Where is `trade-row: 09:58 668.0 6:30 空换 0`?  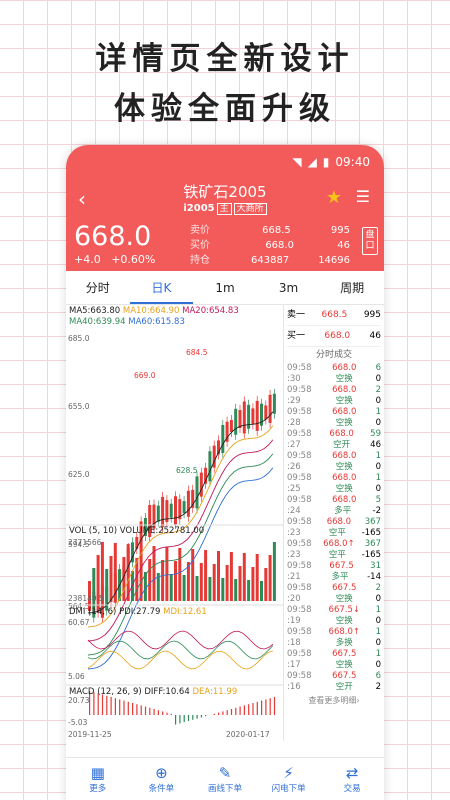
trade-row: 09:58 668.0 6:30 空换 0 is located at coordinates (334, 373).